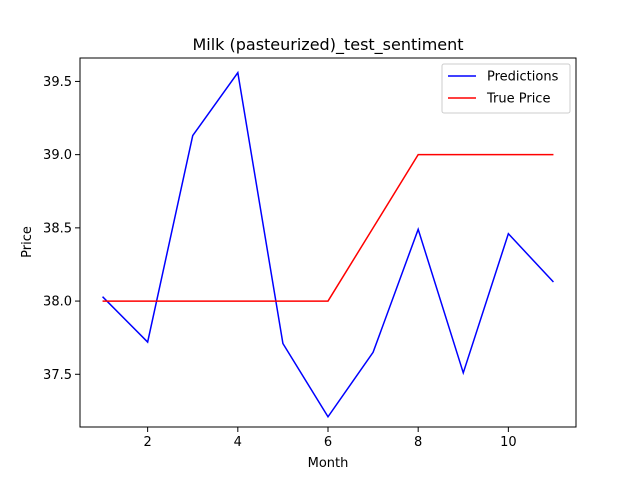 Image resolution: width=640 pixels, height=480 pixels. I want to click on y-tick-label: 38.0, so click(57, 302).